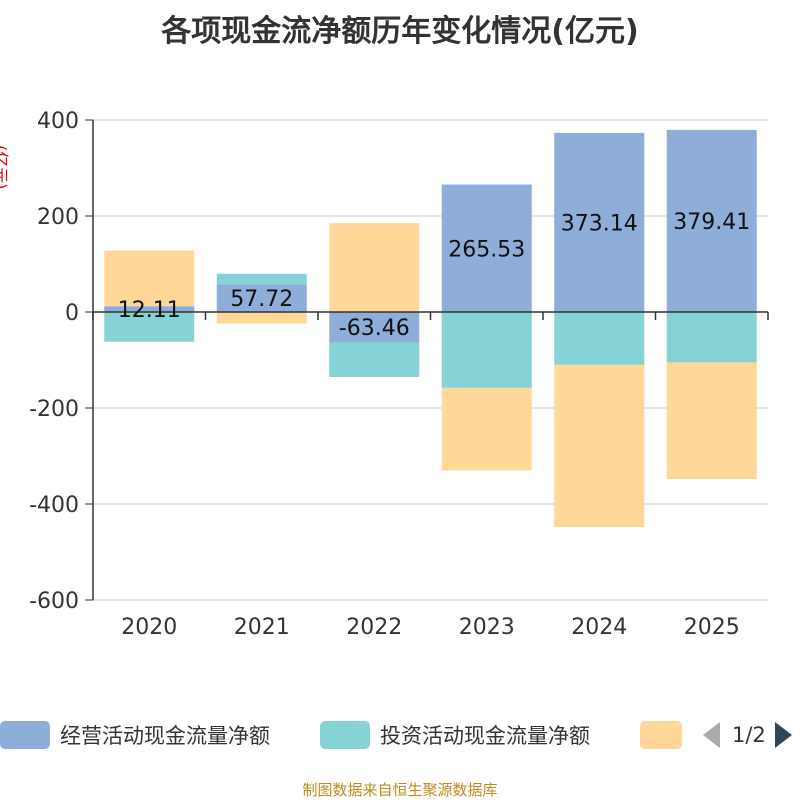  I want to click on y-tick-label: 0, so click(72, 313).